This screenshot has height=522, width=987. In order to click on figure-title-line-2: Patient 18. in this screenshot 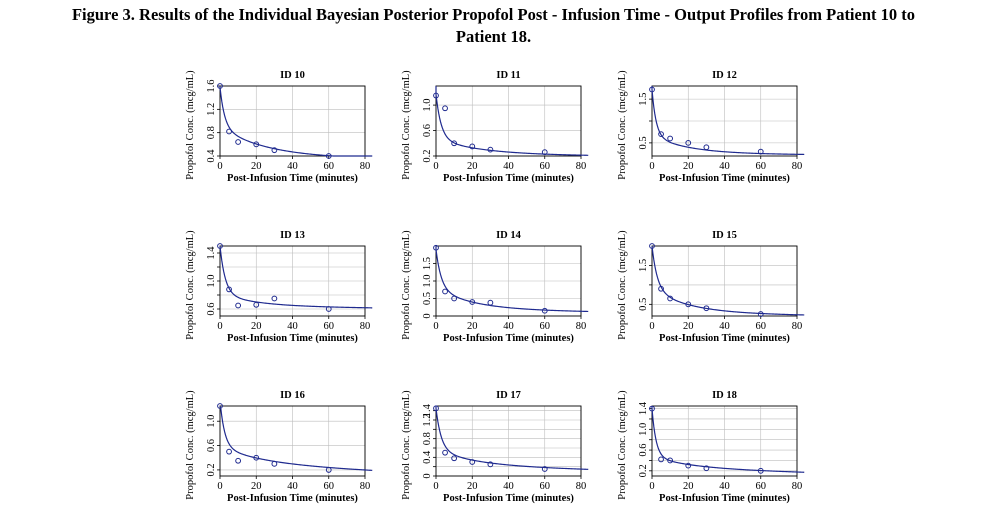, I will do `click(493, 36)`.